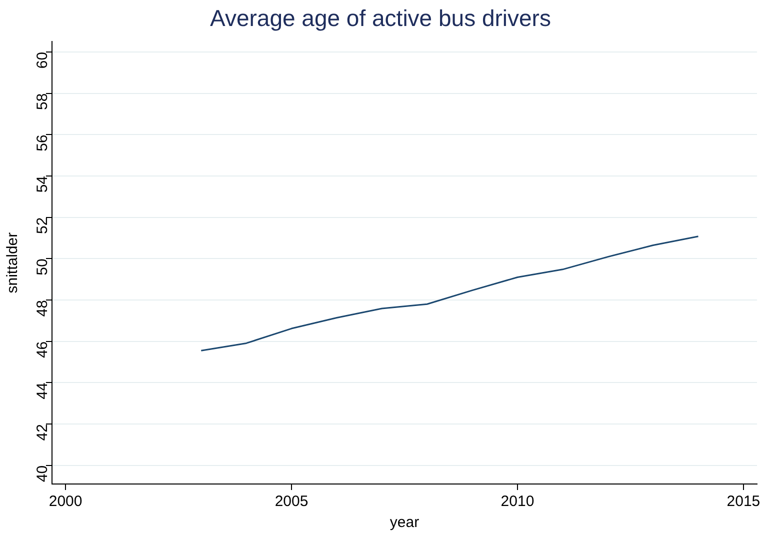  What do you see at coordinates (743, 501) in the screenshot?
I see `x-tick-label: 2015` at bounding box center [743, 501].